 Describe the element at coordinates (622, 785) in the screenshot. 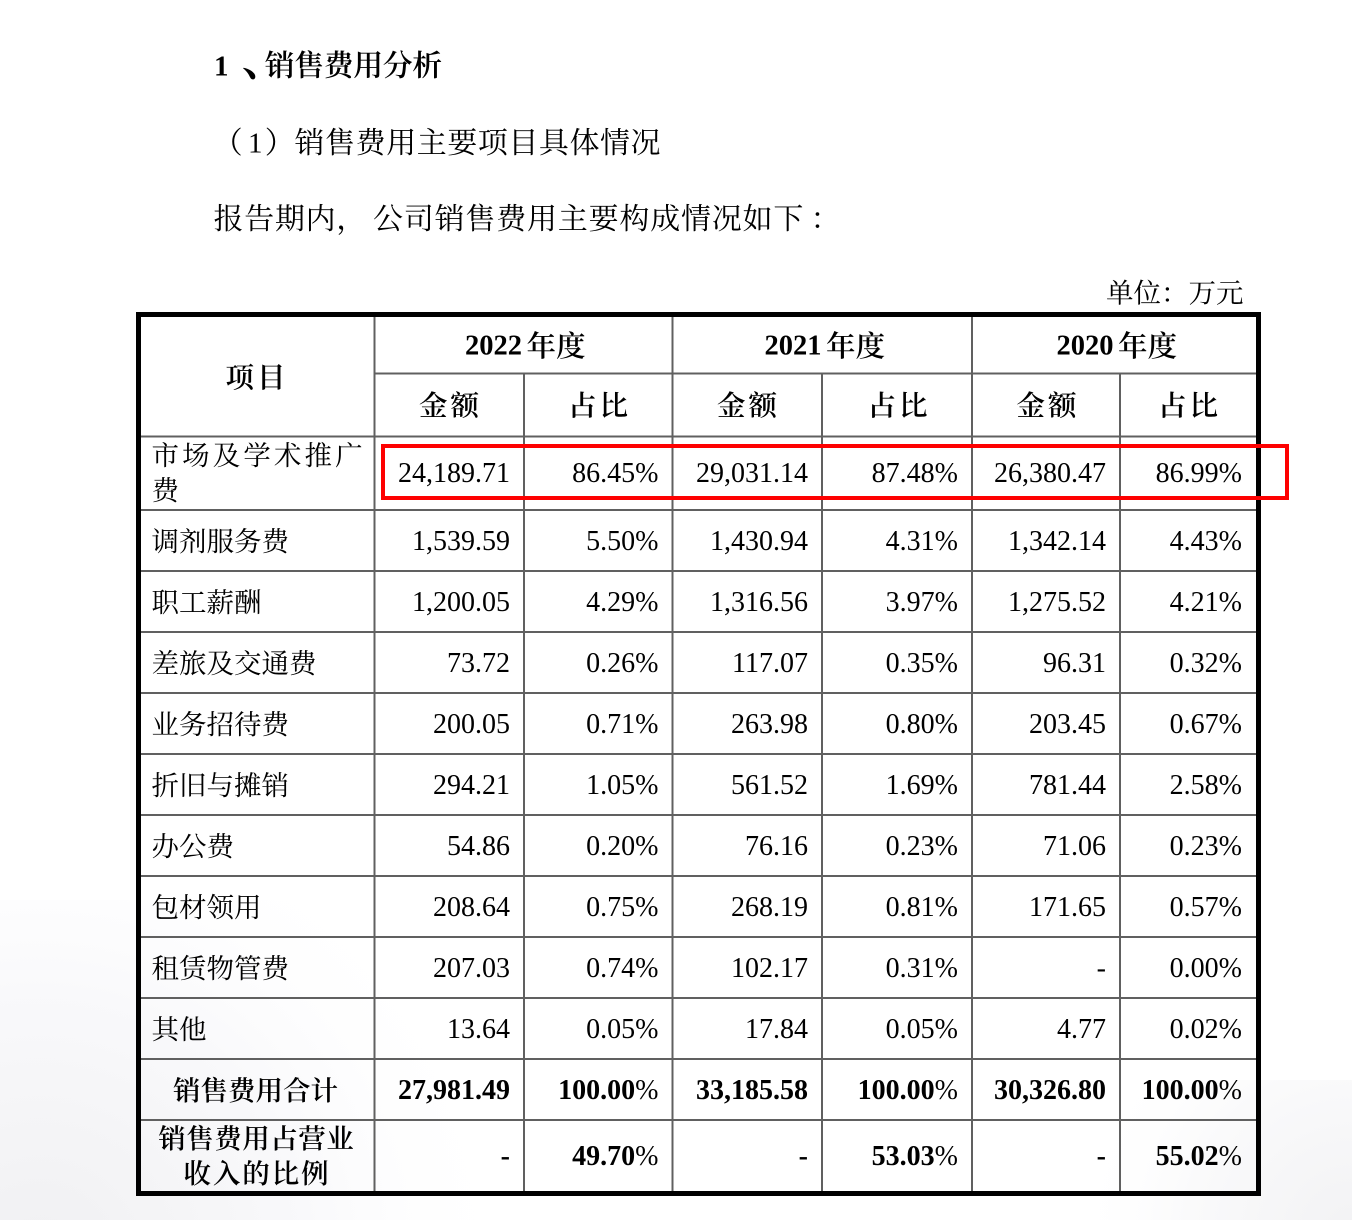

I see `svg-text: 1.05%` at that location.